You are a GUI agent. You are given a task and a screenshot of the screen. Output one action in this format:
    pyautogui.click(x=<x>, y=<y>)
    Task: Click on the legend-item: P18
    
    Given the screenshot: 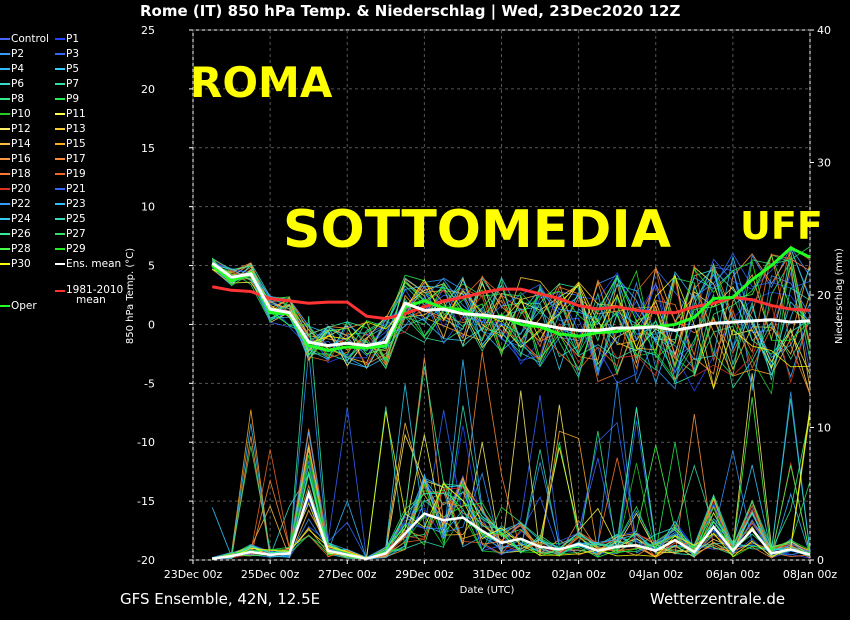 What is the action you would take?
    pyautogui.click(x=15, y=174)
    